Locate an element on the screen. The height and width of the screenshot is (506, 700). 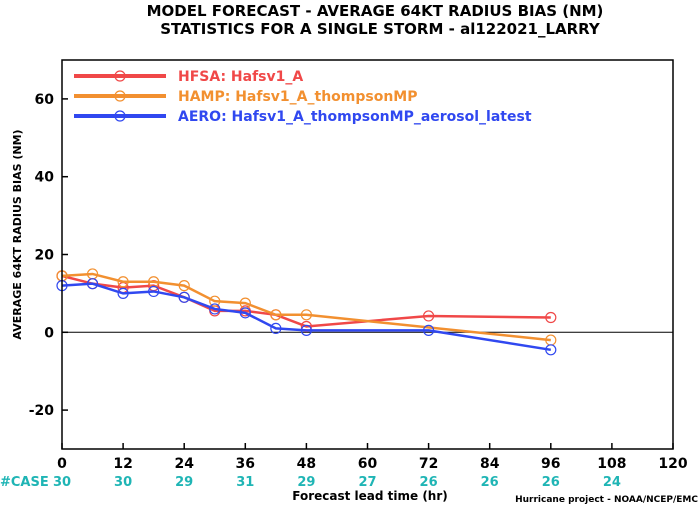
case-count: 31 is located at coordinates (245, 482).